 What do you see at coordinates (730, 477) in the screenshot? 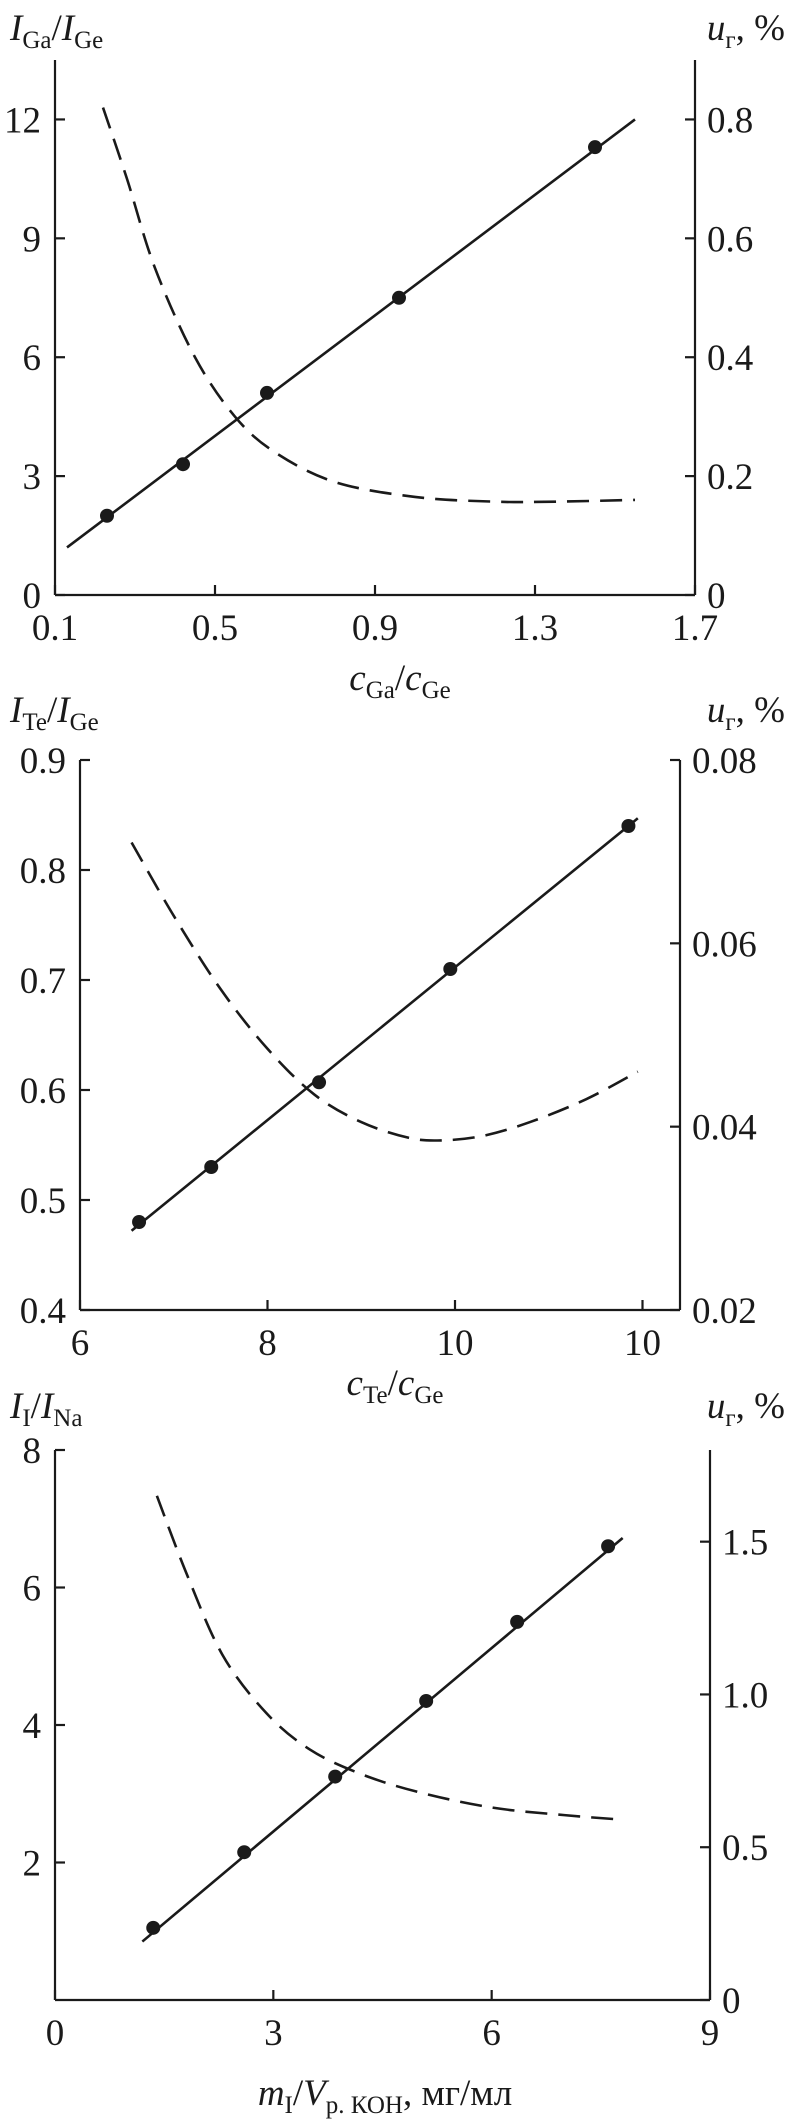
I see `y2-tick-label: 0.2` at bounding box center [730, 477].